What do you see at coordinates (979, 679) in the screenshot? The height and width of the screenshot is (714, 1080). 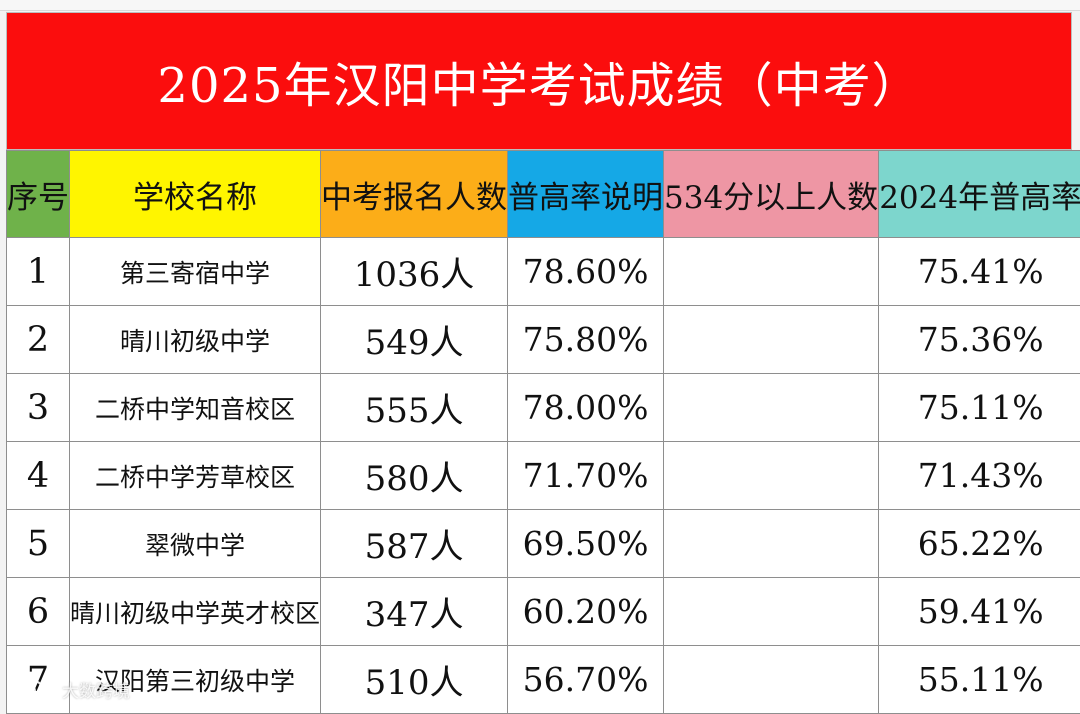 I see `cell-rate-2024: 55.11%` at bounding box center [979, 679].